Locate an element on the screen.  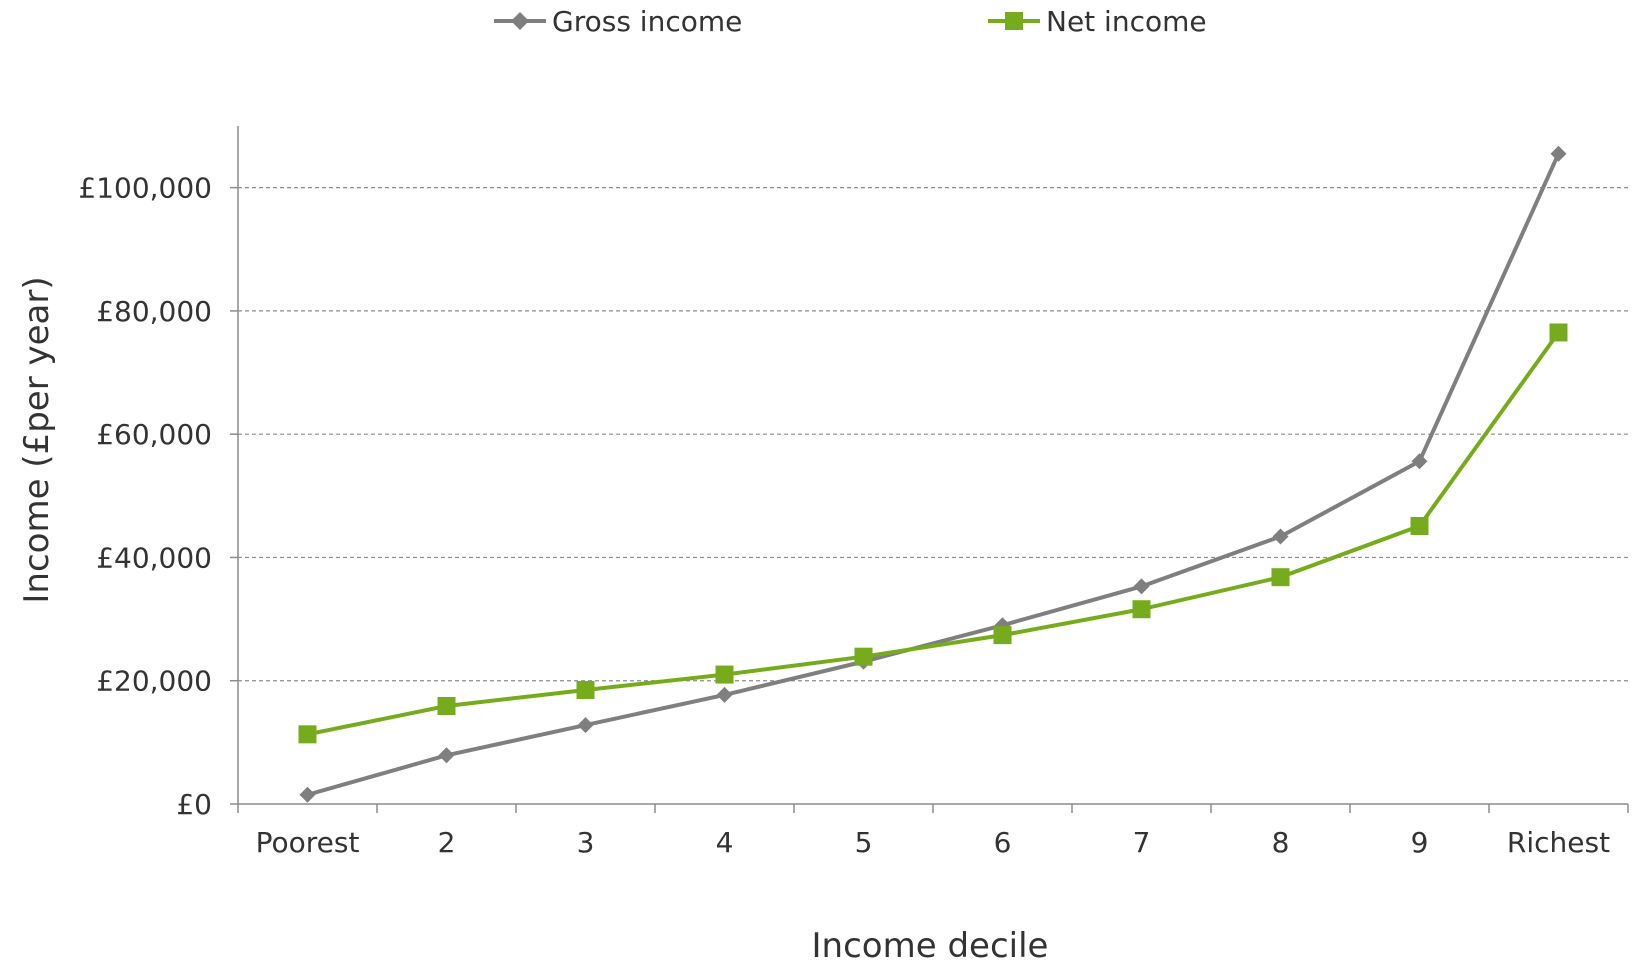
legend: Gross income Net income is located at coordinates (850, 21).